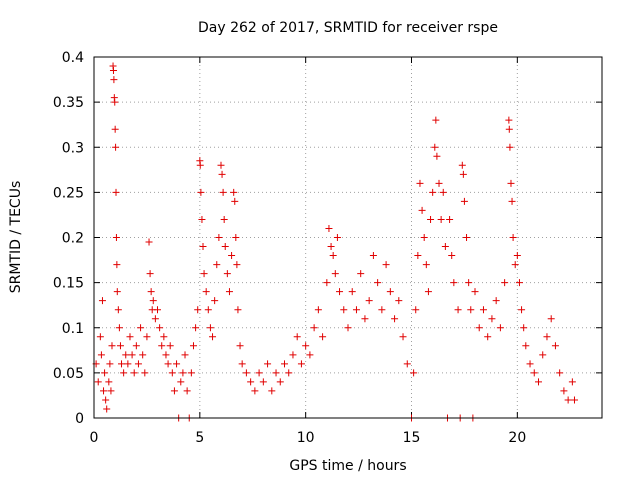 The width and height of the screenshot is (640, 480). Describe the element at coordinates (306, 438) in the screenshot. I see `x-tick-label: 10` at that location.